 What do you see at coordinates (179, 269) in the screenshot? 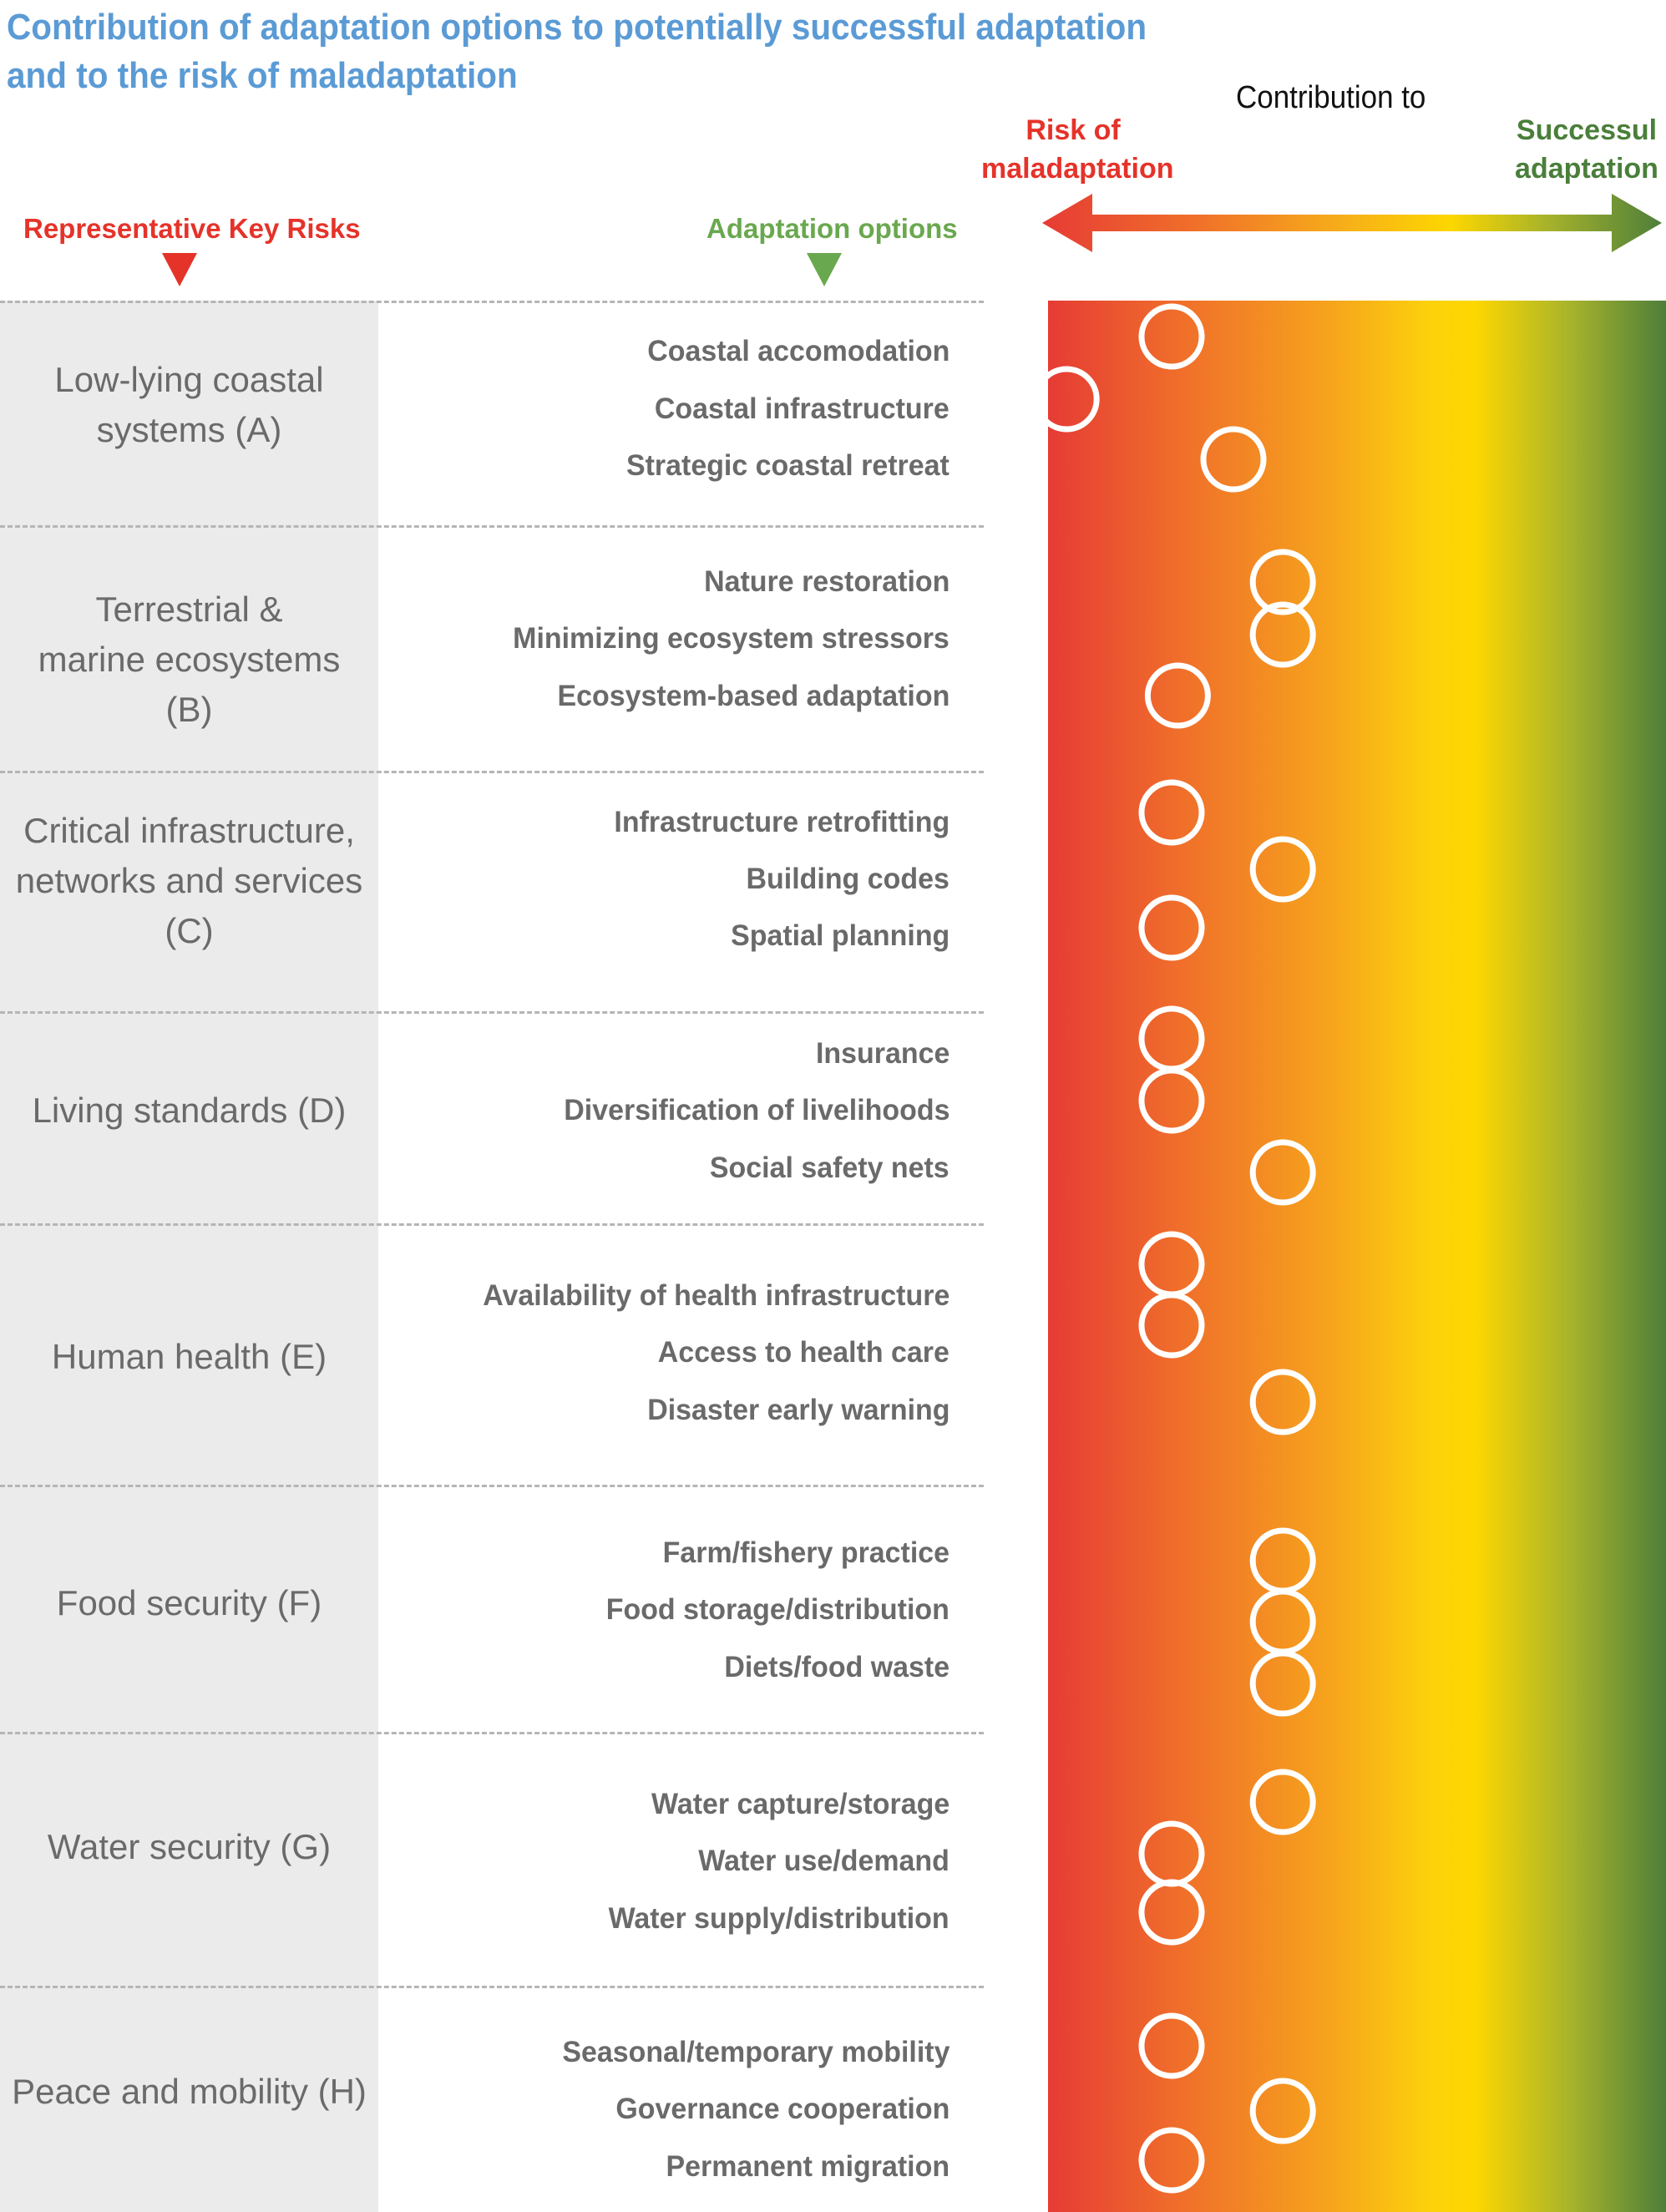
I see `key-risks-down-triangle-icon` at bounding box center [179, 269].